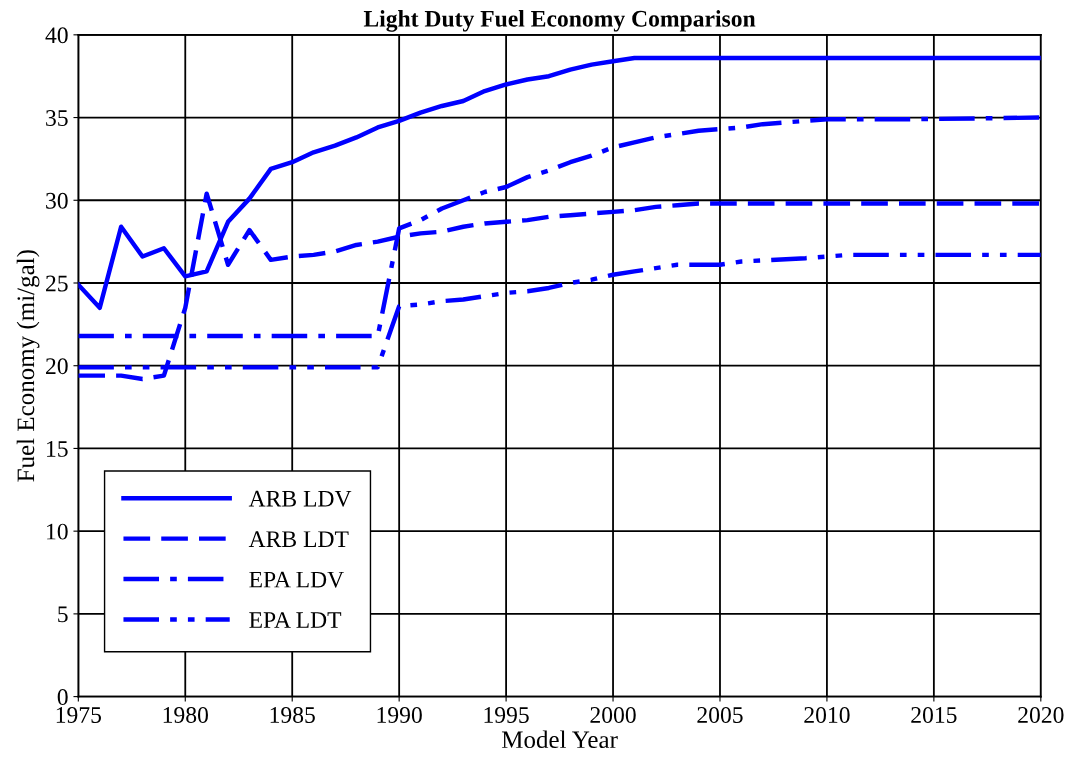 This screenshot has height=774, width=1073. What do you see at coordinates (827, 715) in the screenshot?
I see `x-tick-label: 2010` at bounding box center [827, 715].